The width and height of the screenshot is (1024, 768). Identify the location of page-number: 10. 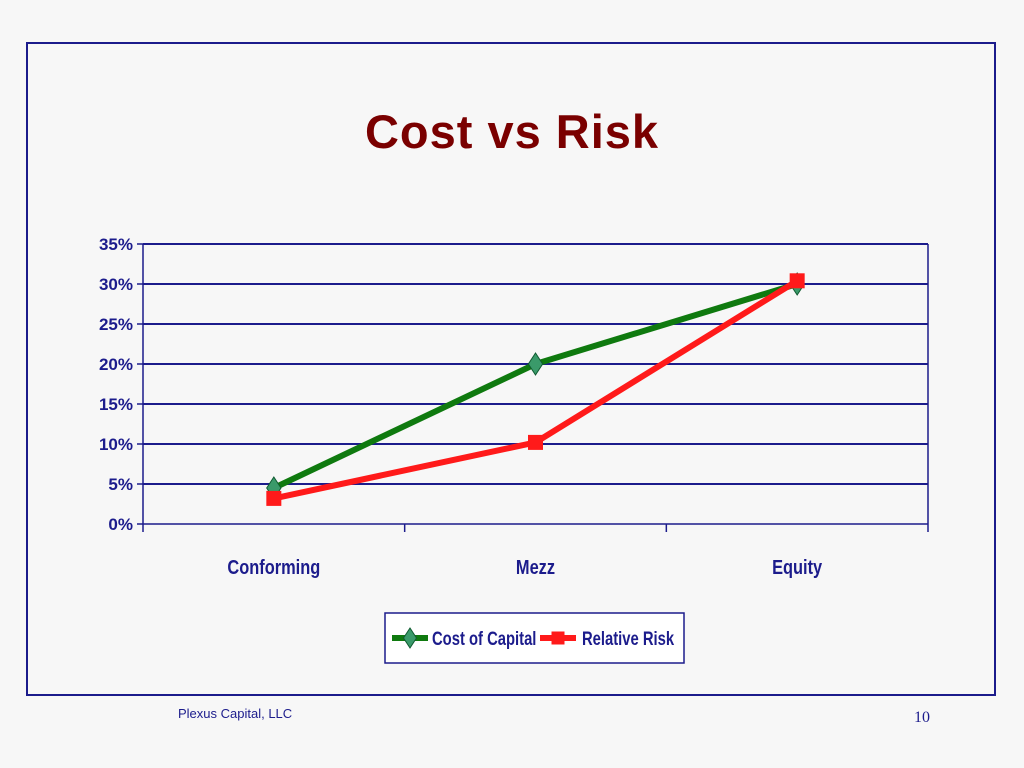
(922, 717).